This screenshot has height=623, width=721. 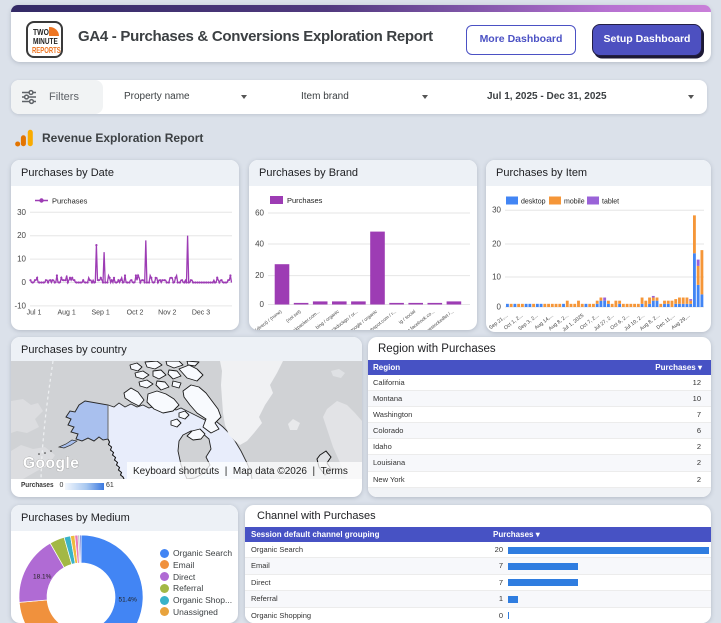 I want to click on svg-text: 51.4%, so click(x=128, y=600).